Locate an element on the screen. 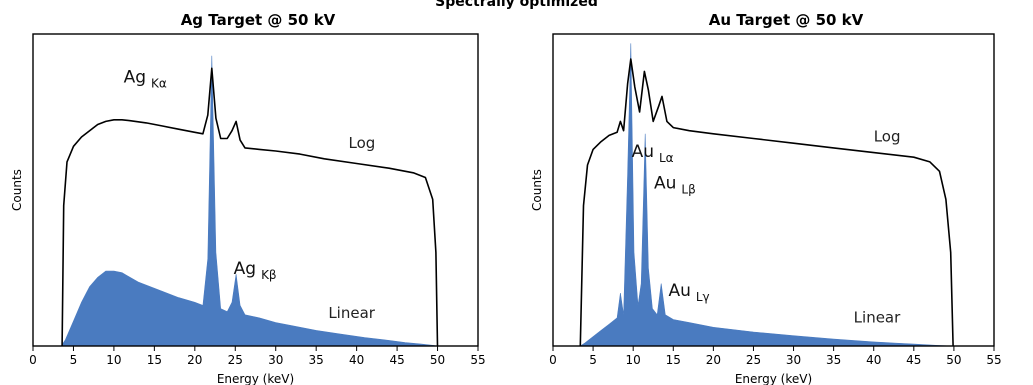 This screenshot has width=1033, height=385. peak-label: Au Lα is located at coordinates (653, 153).